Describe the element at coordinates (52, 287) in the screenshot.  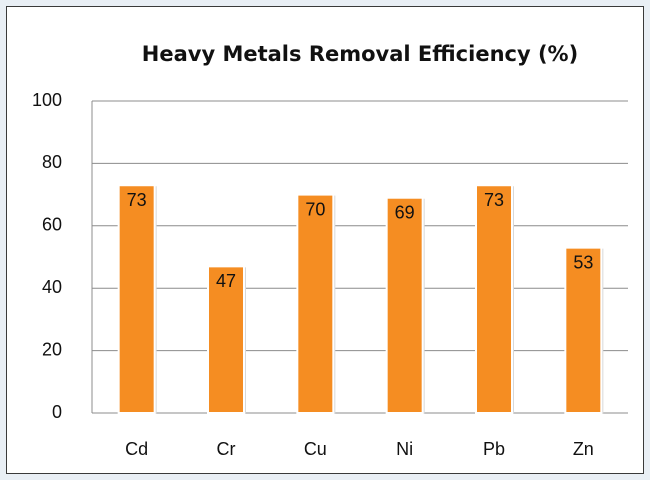
I see `y-tick-label: 40` at that location.